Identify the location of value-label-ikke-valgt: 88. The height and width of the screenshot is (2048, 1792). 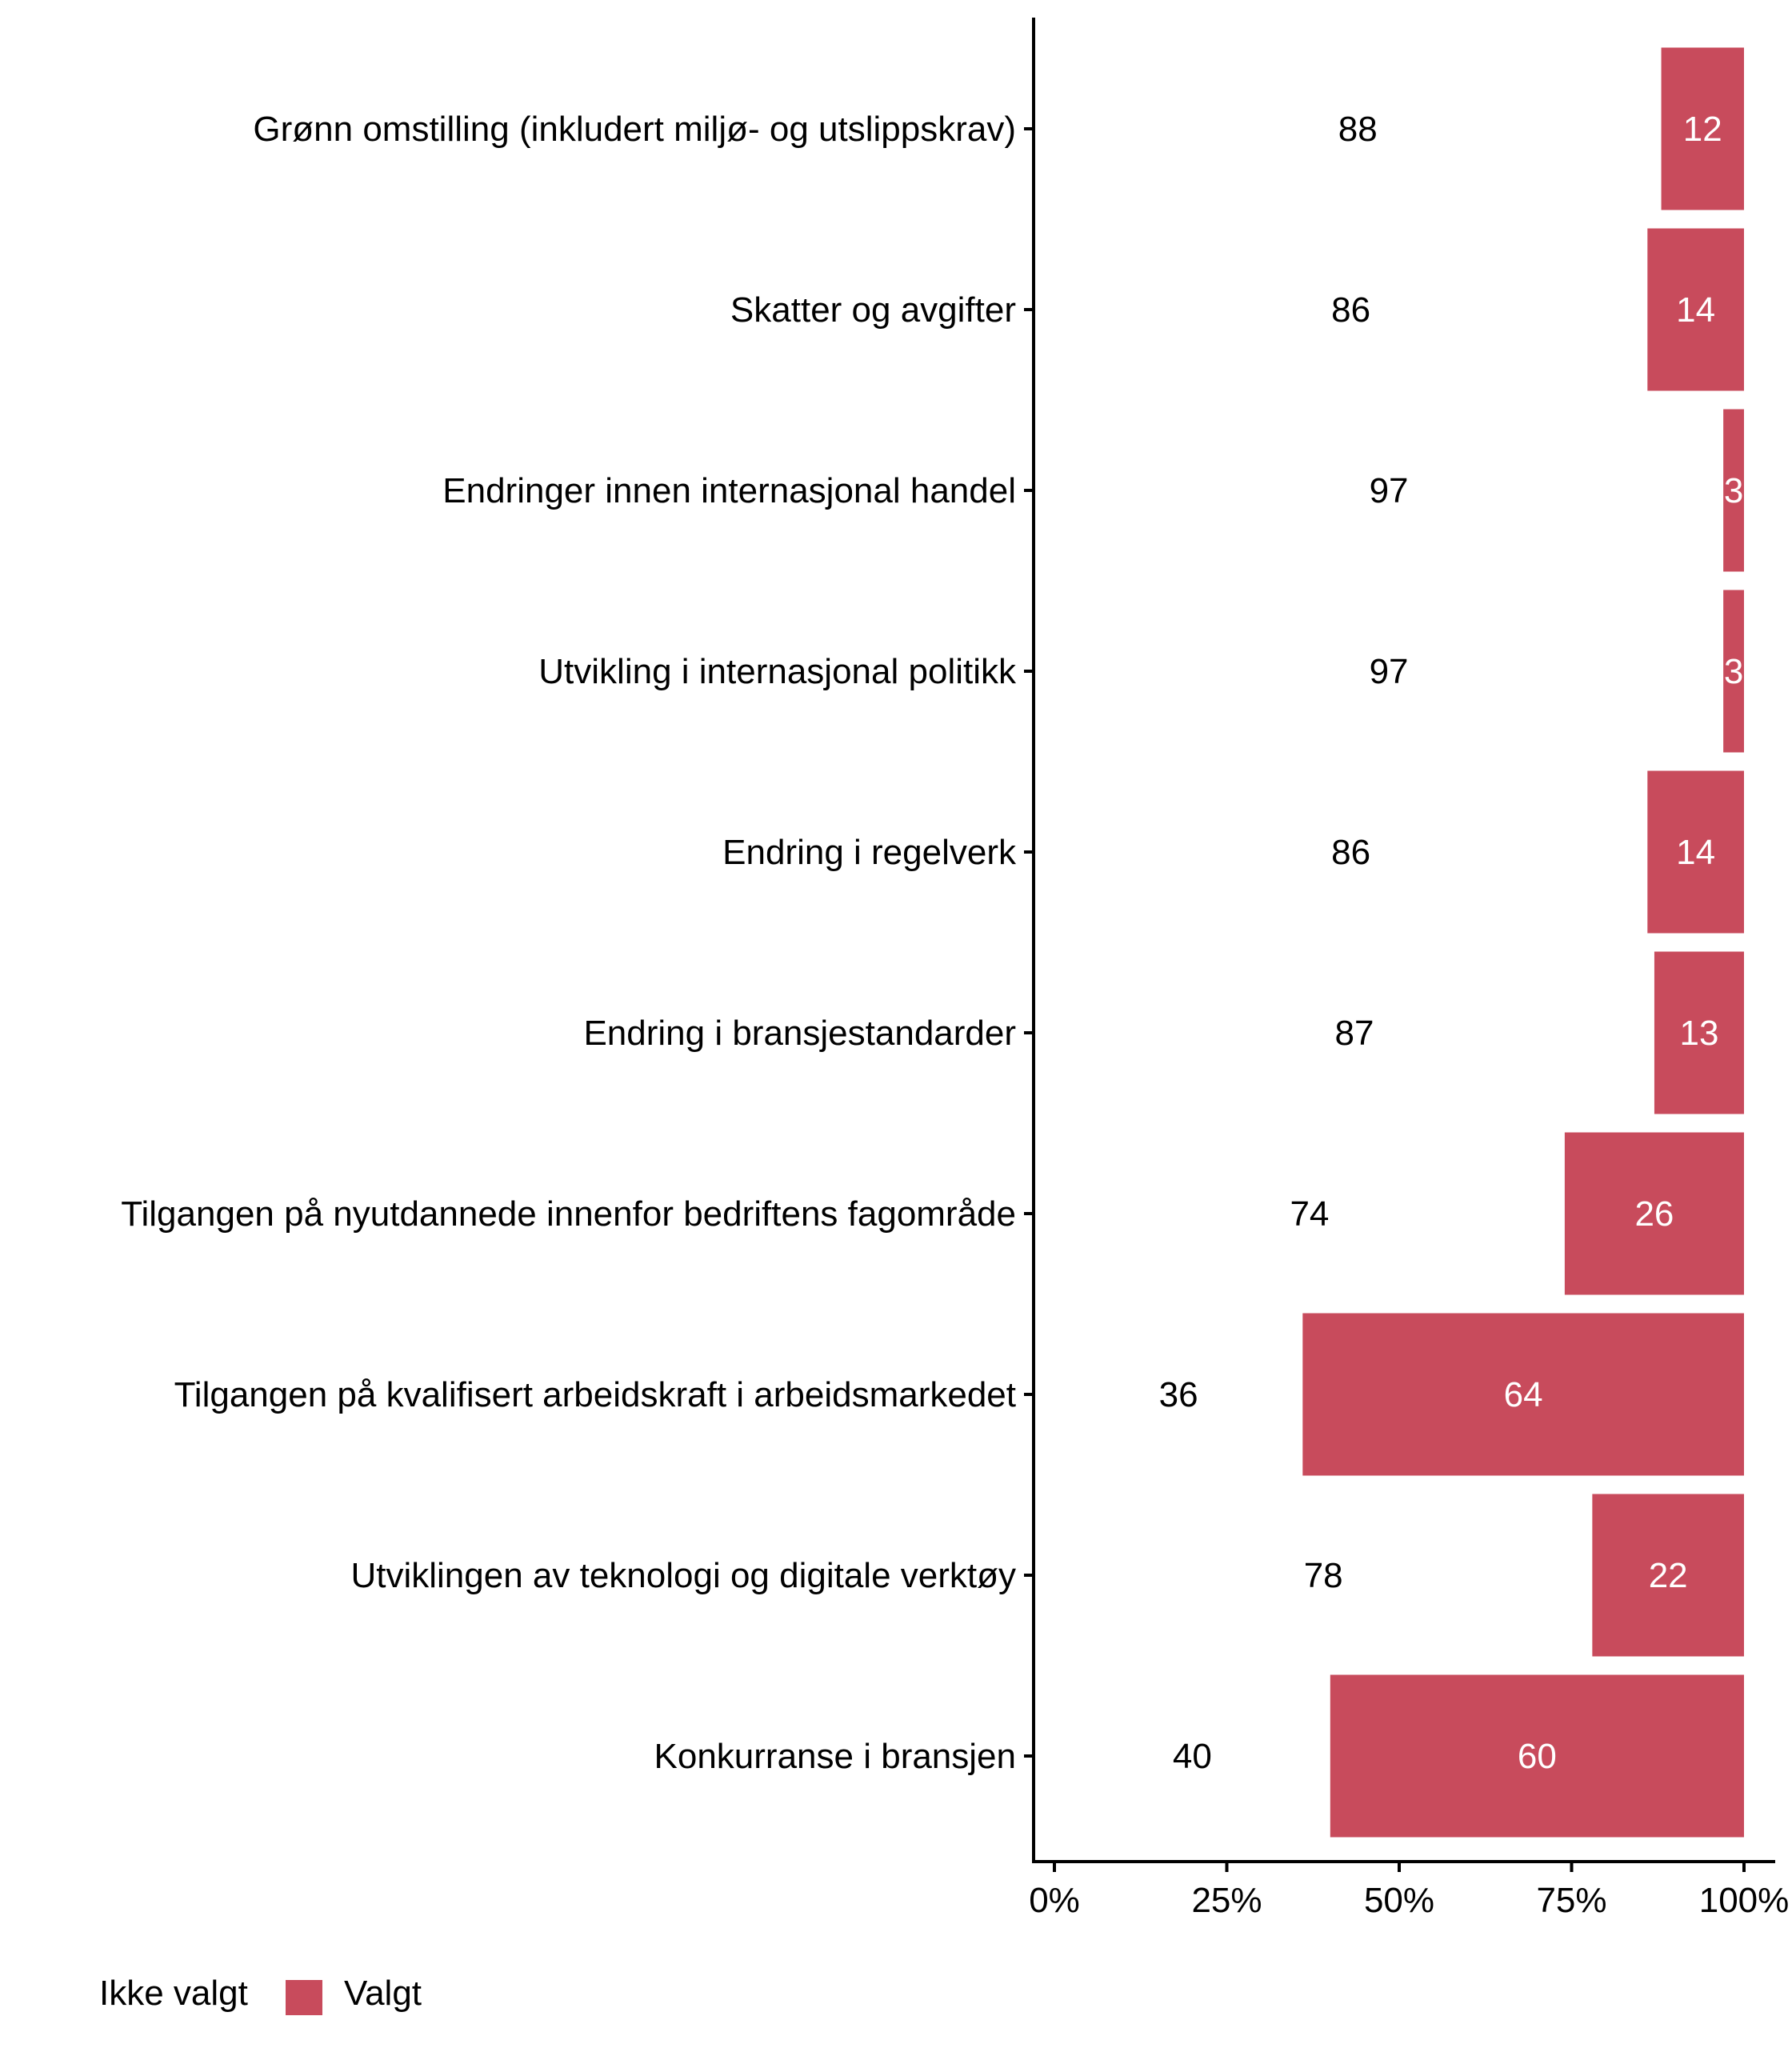
(1358, 129).